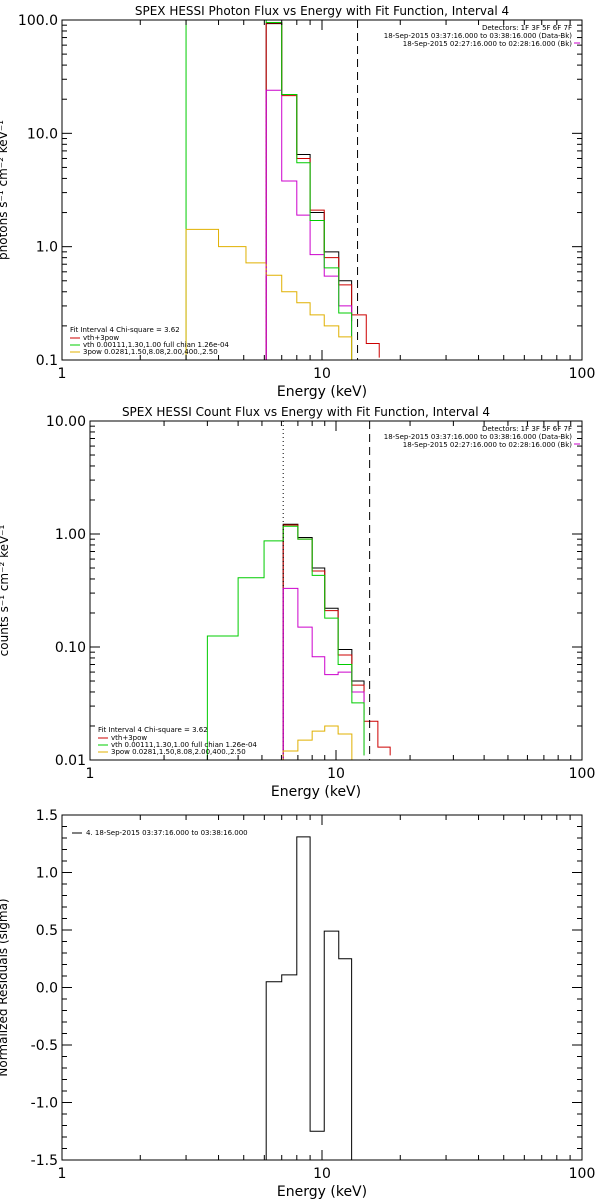  Describe the element at coordinates (70, 761) in the screenshot. I see `y-tick-label: 0.01` at that location.